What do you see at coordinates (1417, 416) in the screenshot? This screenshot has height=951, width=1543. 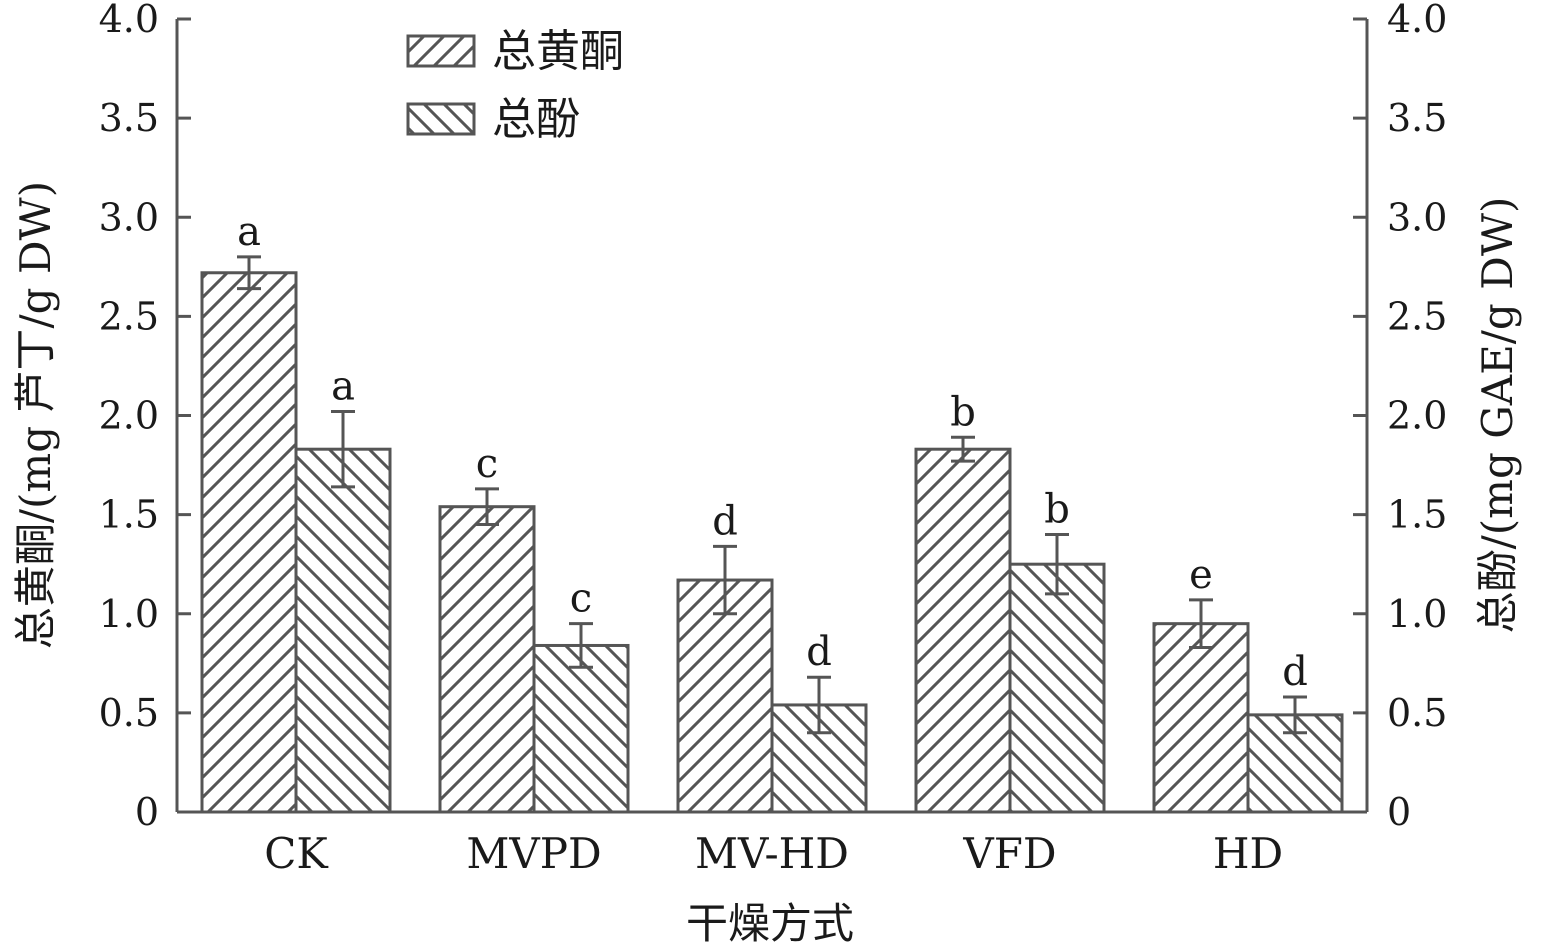 I see `y-tick-label-right: 2.0` at bounding box center [1417, 416].